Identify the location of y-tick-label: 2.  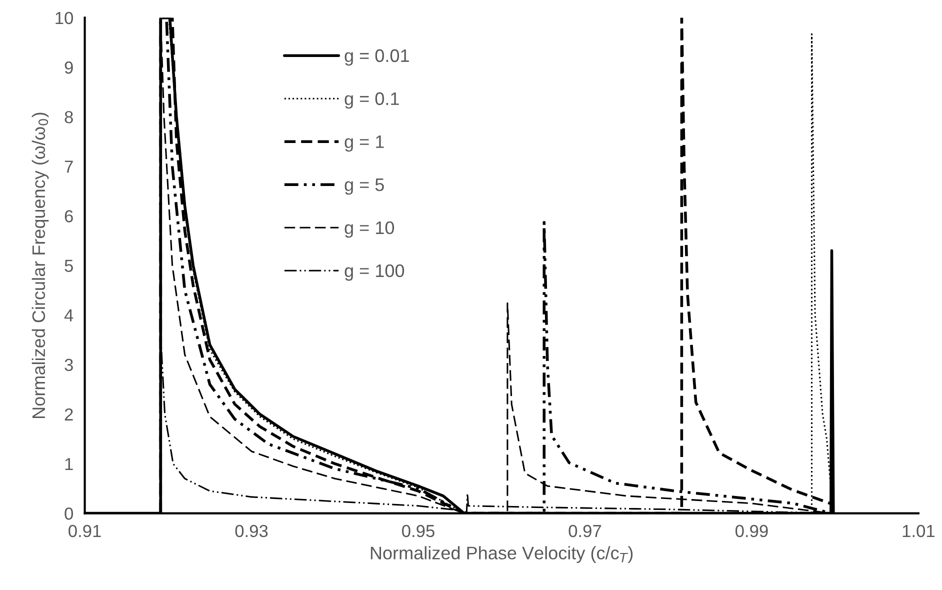
(68, 414).